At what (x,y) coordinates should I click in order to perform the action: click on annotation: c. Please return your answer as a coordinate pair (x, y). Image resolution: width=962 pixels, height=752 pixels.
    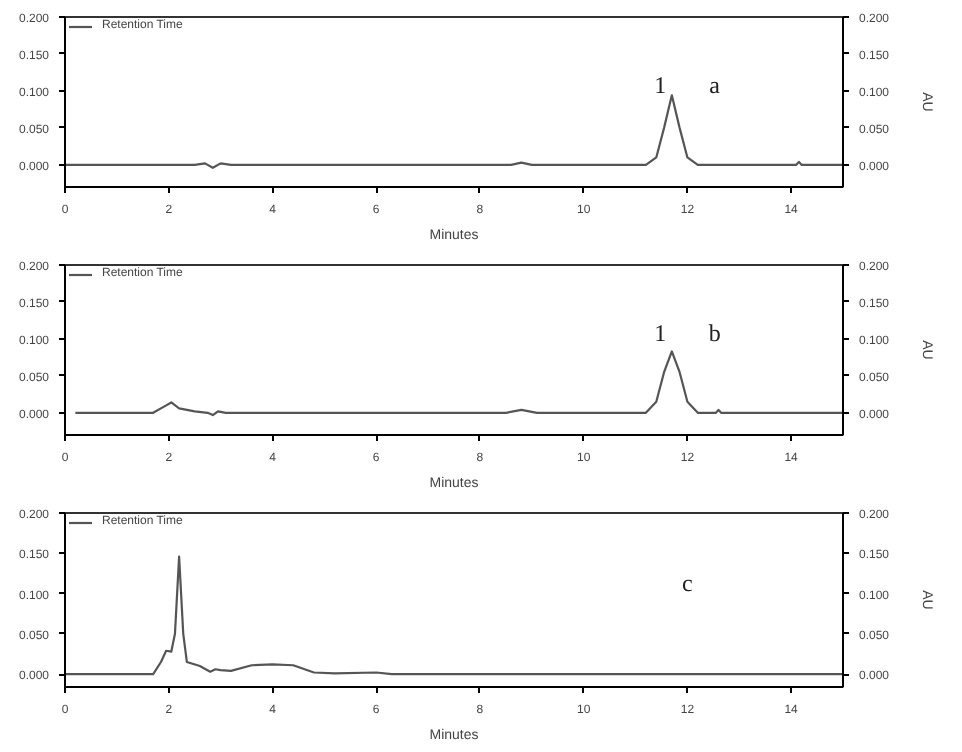
    Looking at the image, I should click on (687, 582).